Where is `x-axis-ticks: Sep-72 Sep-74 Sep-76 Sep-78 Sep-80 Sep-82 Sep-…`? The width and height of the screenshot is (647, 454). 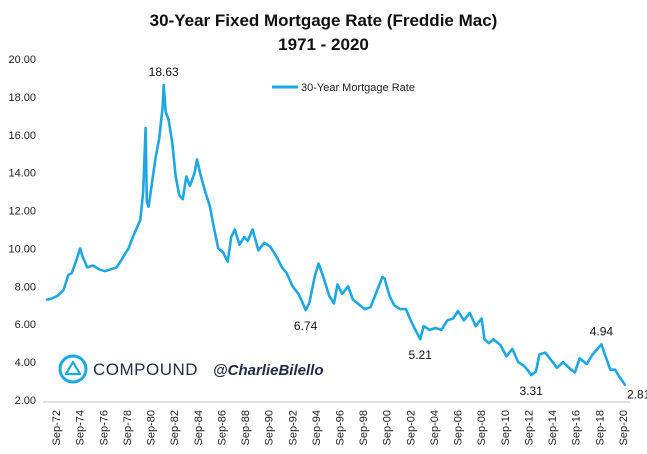 x-axis-ticks: Sep-72 Sep-74 Sep-76 Sep-78 Sep-80 Sep-82 Sep-… is located at coordinates (340, 427).